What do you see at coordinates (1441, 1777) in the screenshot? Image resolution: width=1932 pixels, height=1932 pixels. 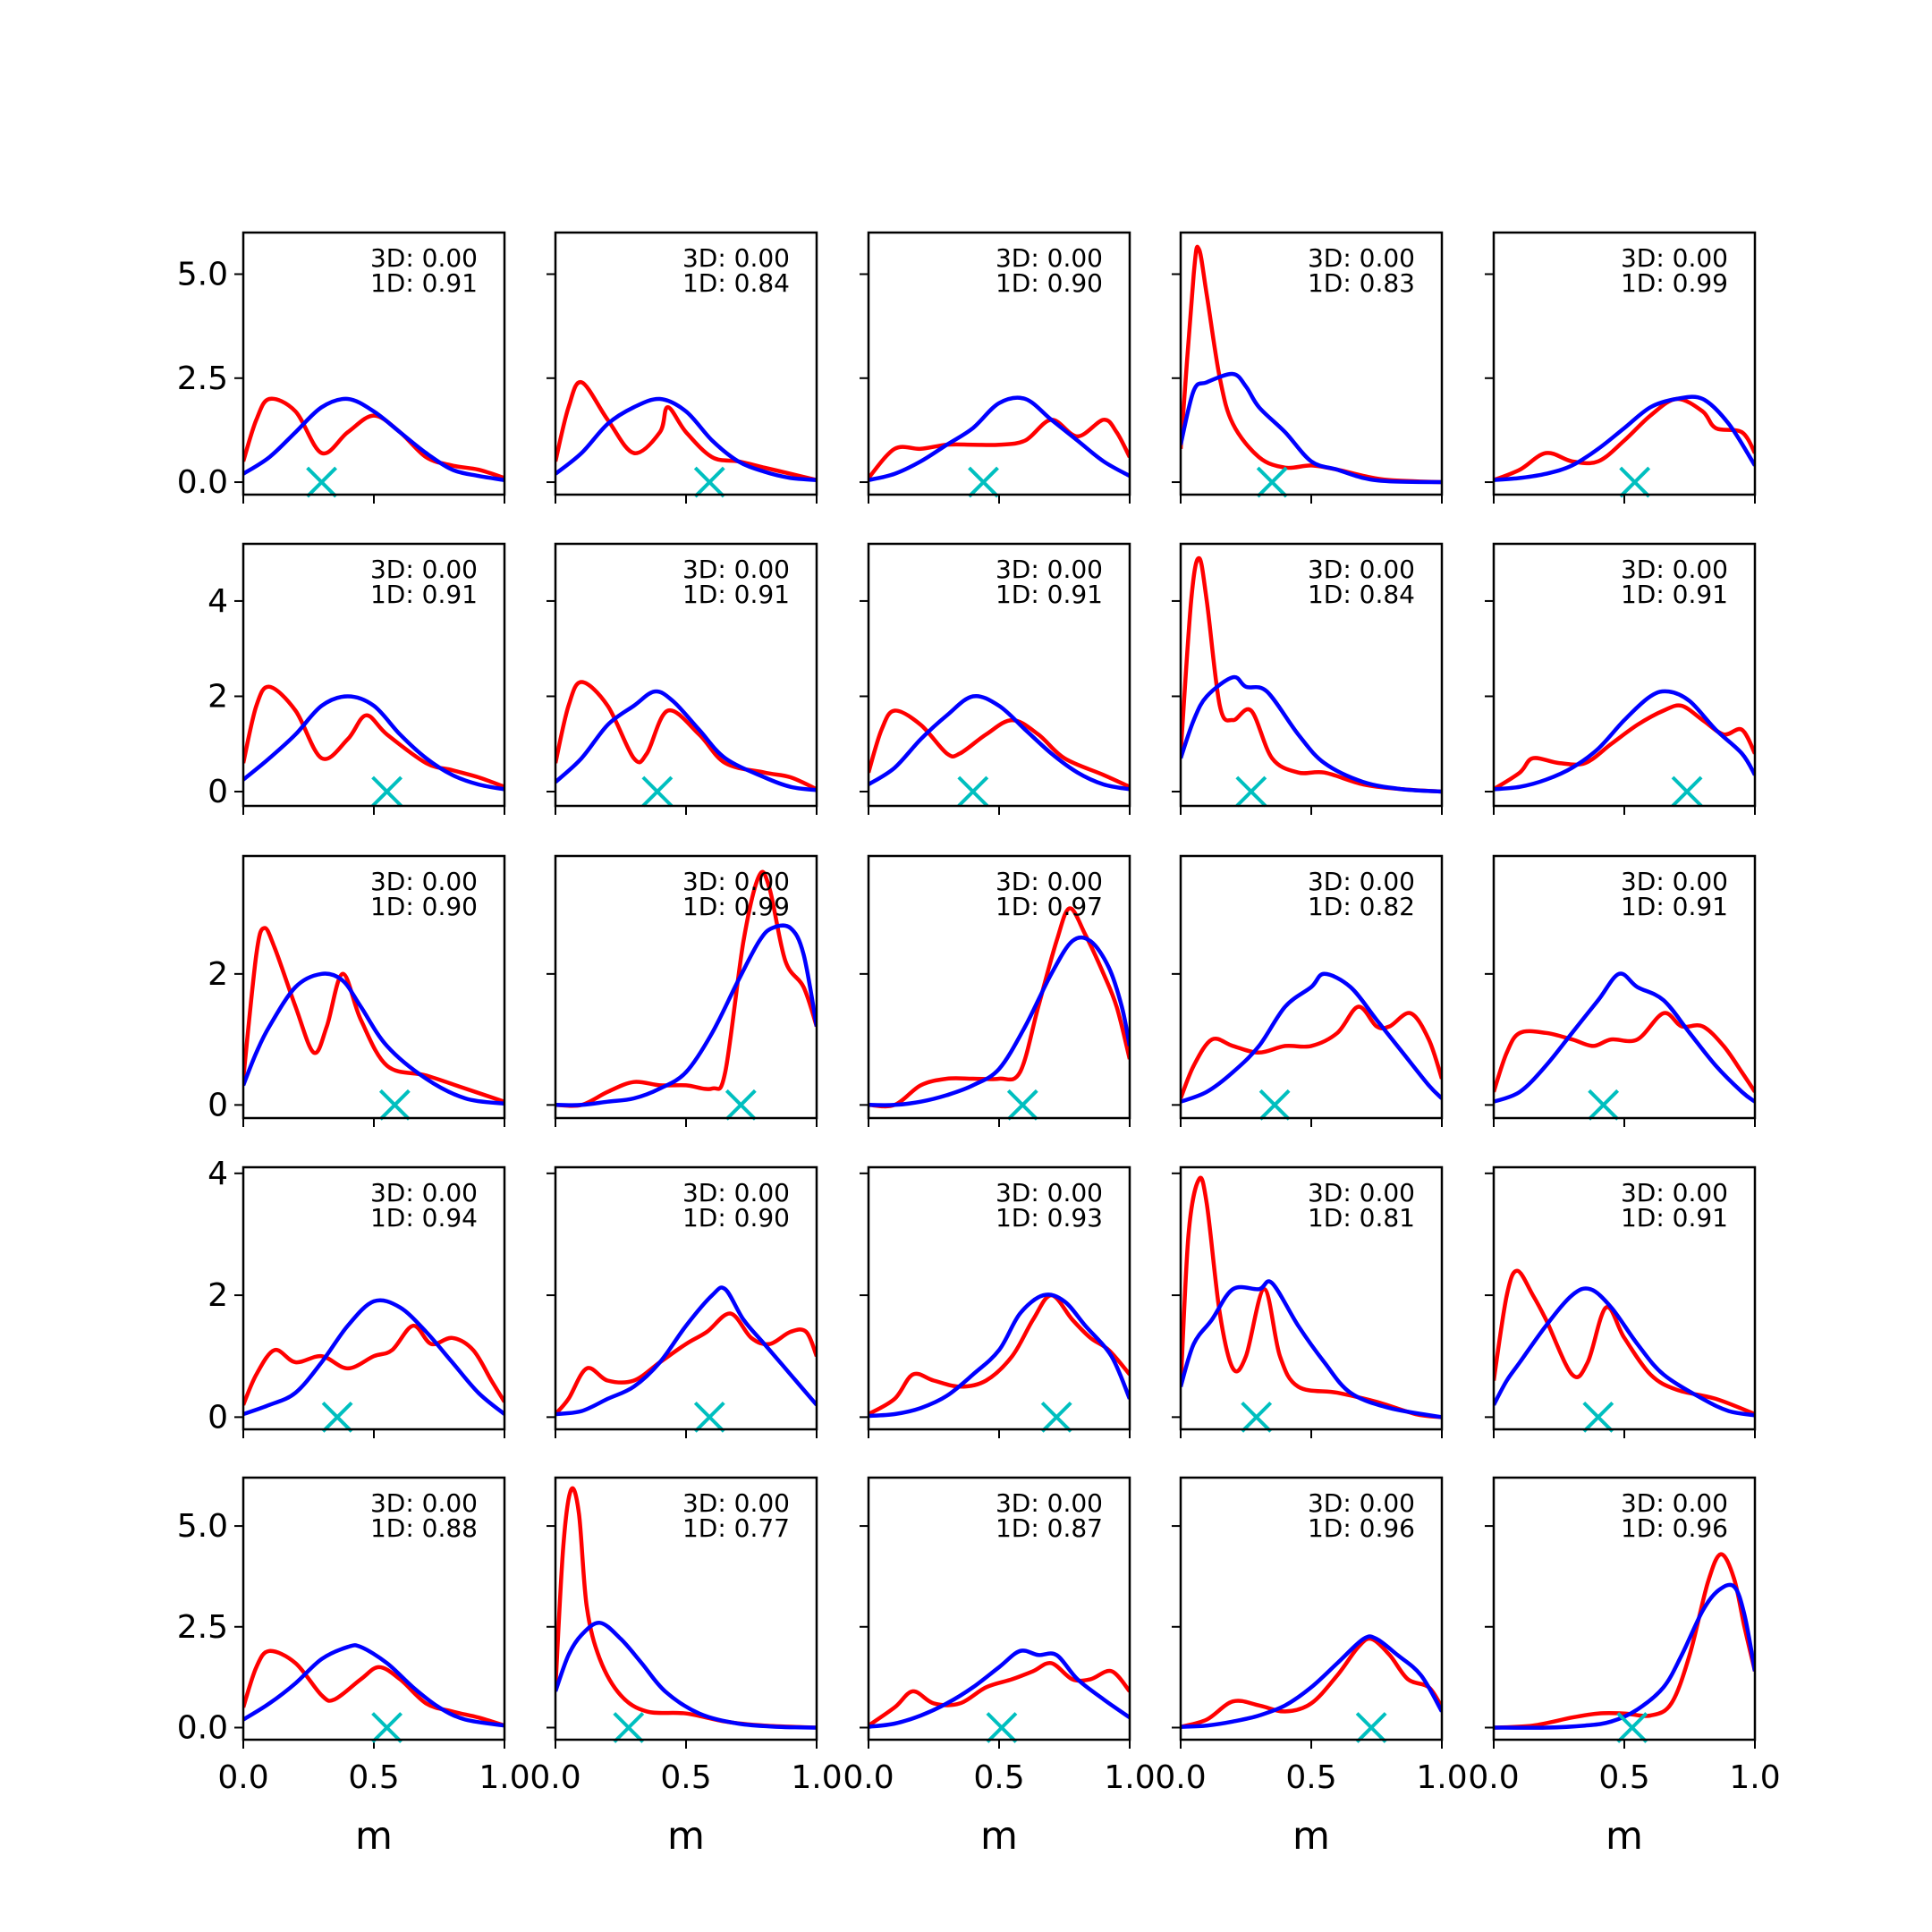 I see `x-tick-label: 1.0` at bounding box center [1441, 1777].